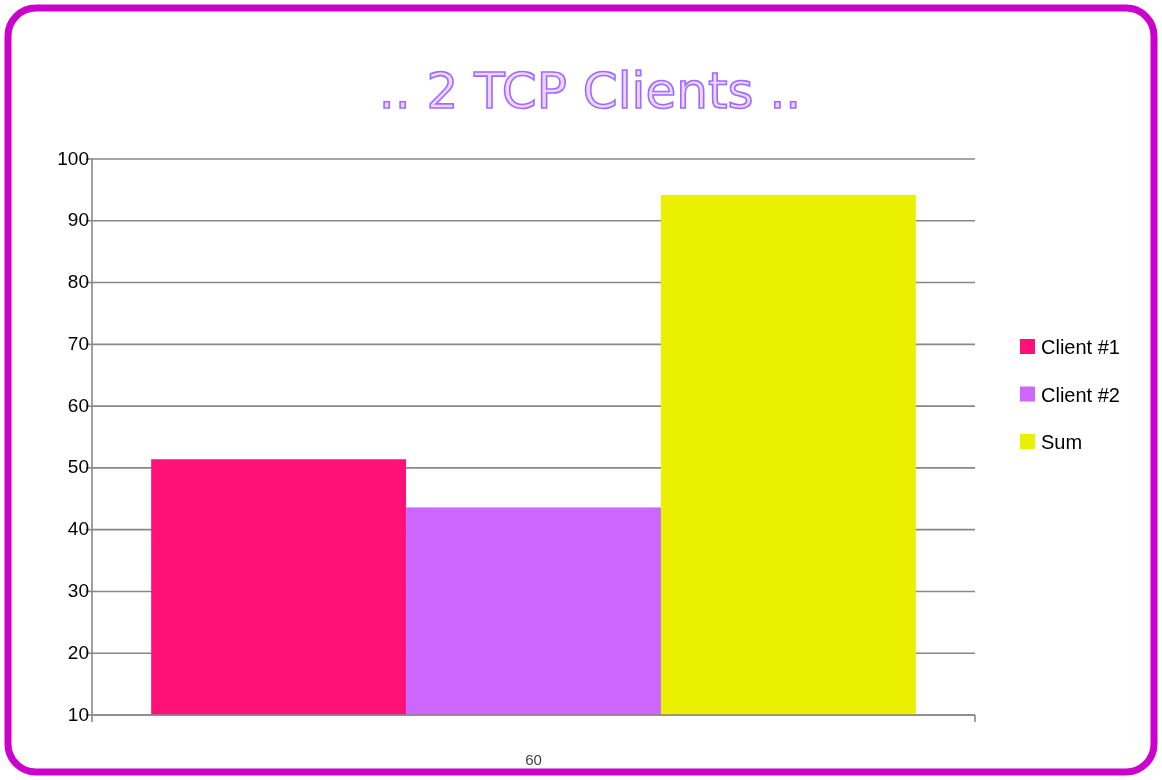 The width and height of the screenshot is (1162, 780). I want to click on y-tick-label: 60, so click(78, 405).